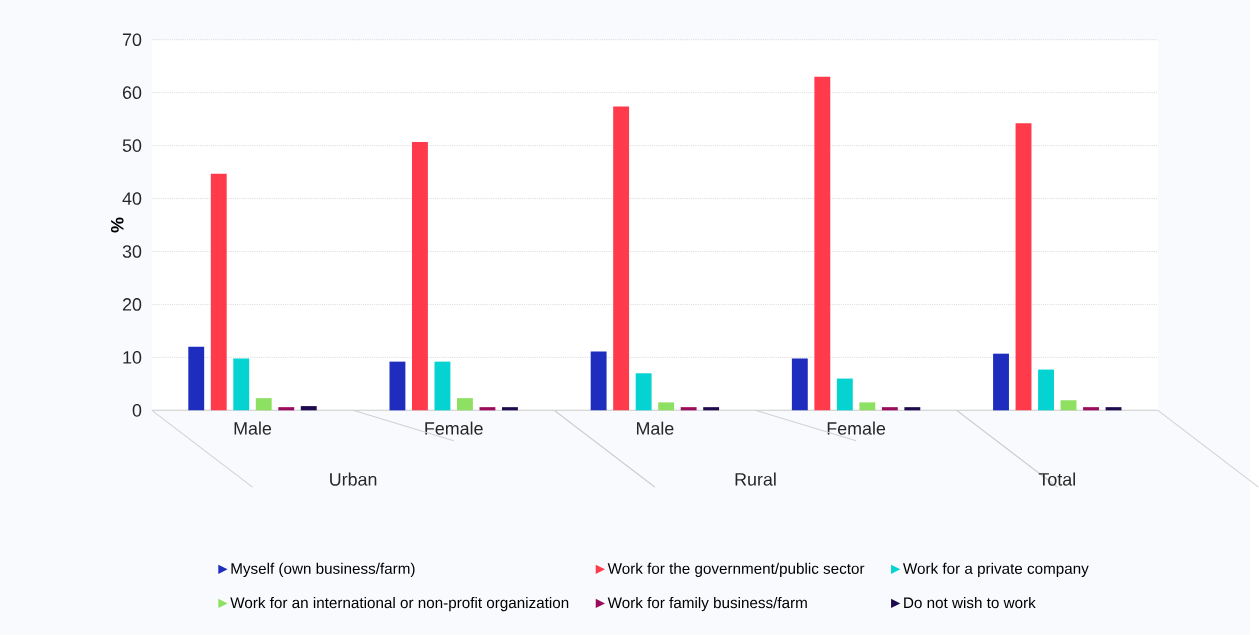 The width and height of the screenshot is (1259, 635). Describe the element at coordinates (132, 357) in the screenshot. I see `y-tick-label: 10` at that location.